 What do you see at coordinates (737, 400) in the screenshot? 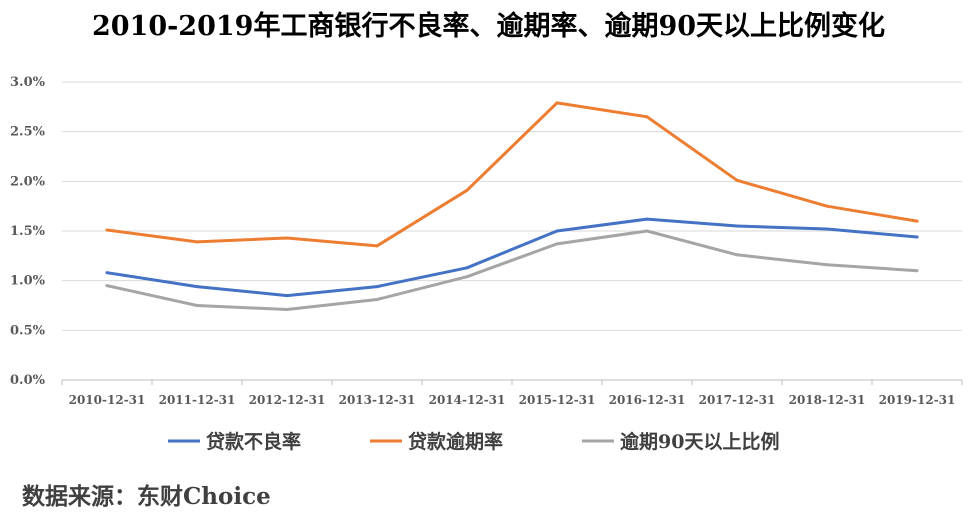
I see `x-tick-label: 2017-12-31` at bounding box center [737, 400].